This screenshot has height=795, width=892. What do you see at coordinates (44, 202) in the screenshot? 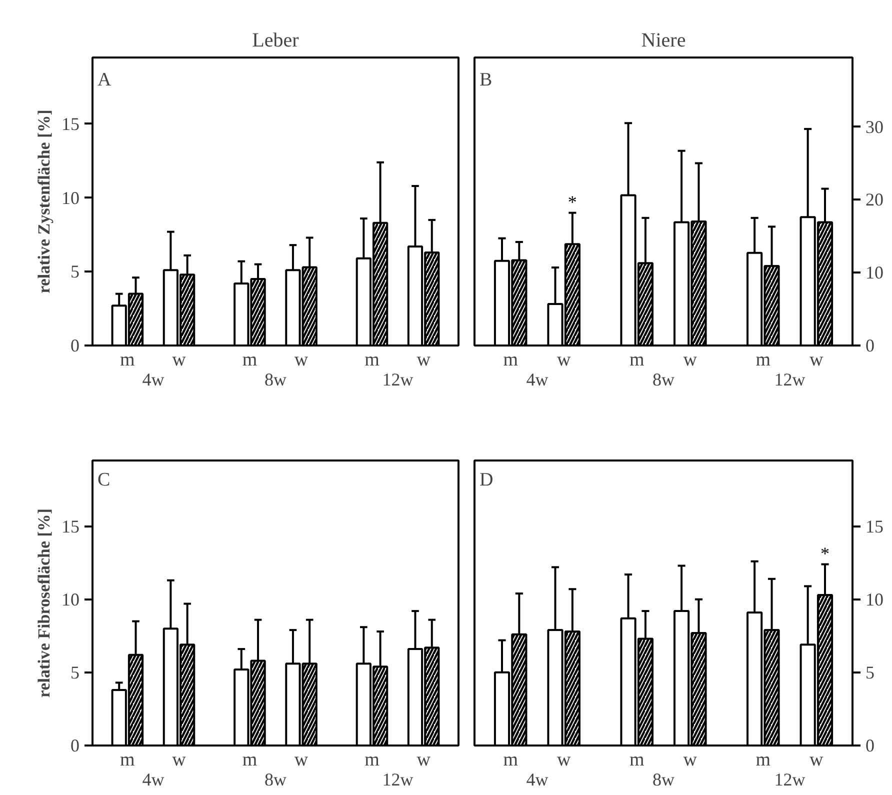
I see `y-axis-title: relative Zystenfläche [%]` at bounding box center [44, 202].